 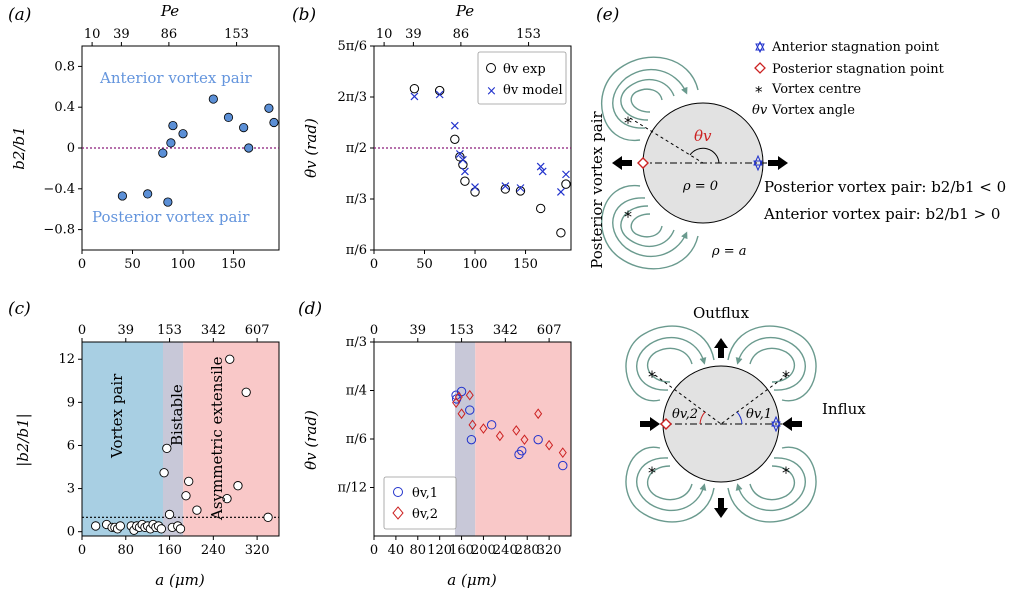 What do you see at coordinates (760, 68) in the screenshot?
I see `posterior-diamond-icon` at bounding box center [760, 68].